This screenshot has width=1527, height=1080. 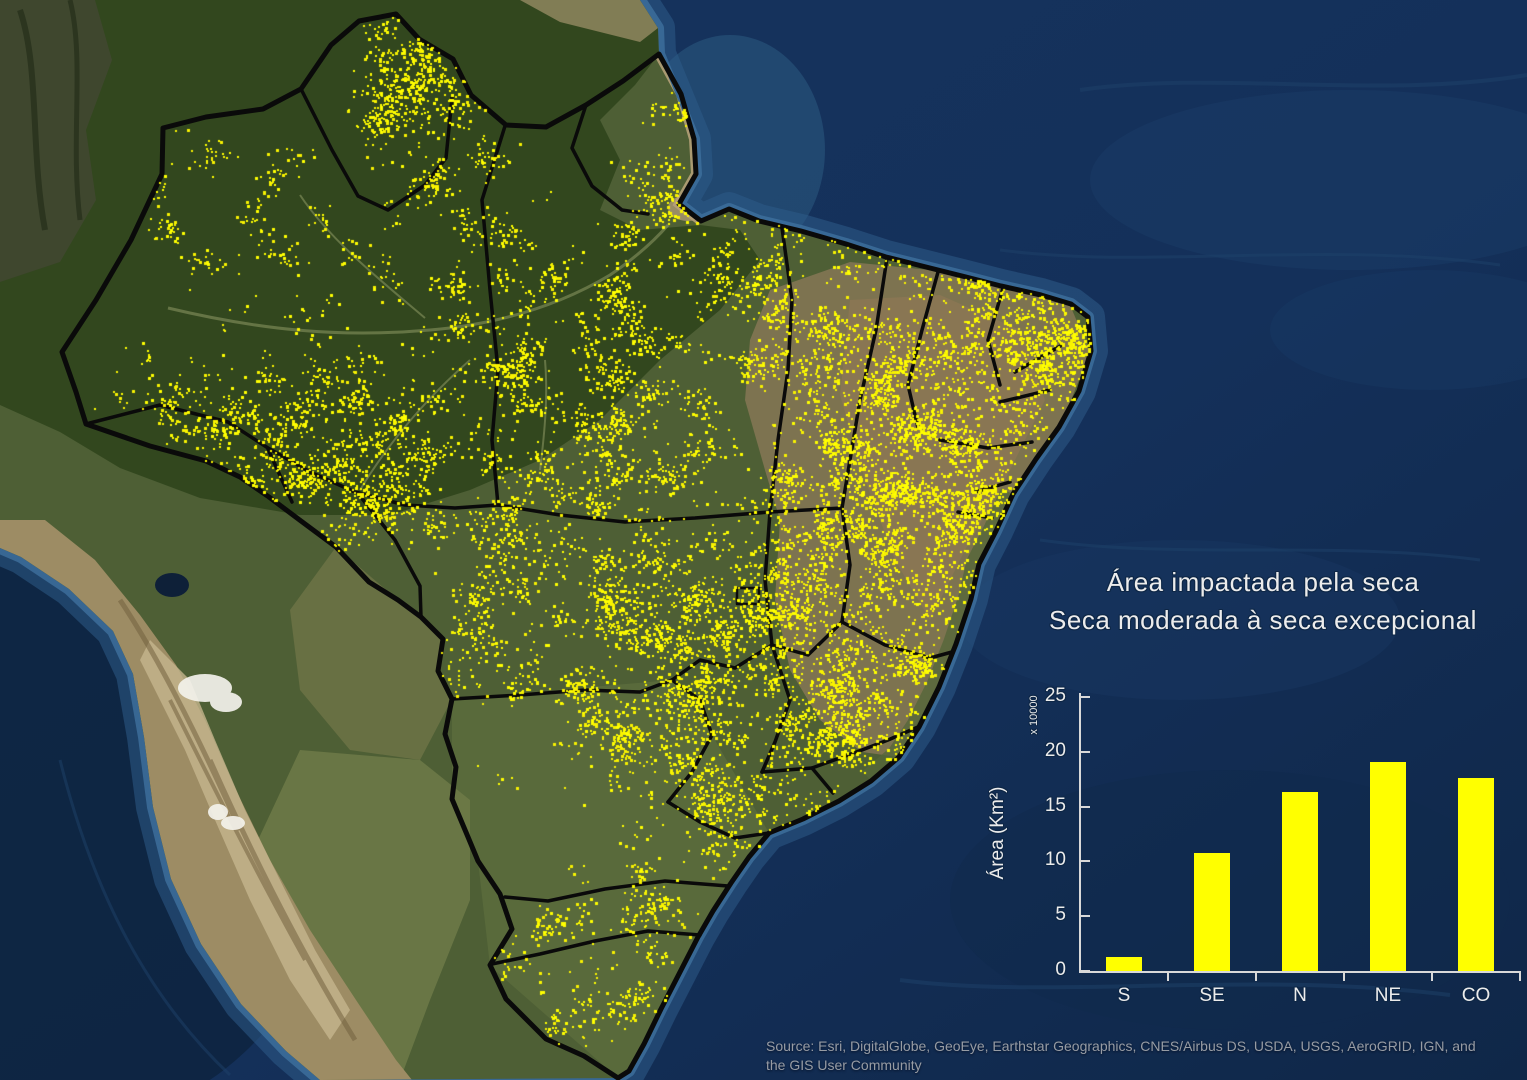 I want to click on y-tick-label: 15, so click(x=1055, y=805).